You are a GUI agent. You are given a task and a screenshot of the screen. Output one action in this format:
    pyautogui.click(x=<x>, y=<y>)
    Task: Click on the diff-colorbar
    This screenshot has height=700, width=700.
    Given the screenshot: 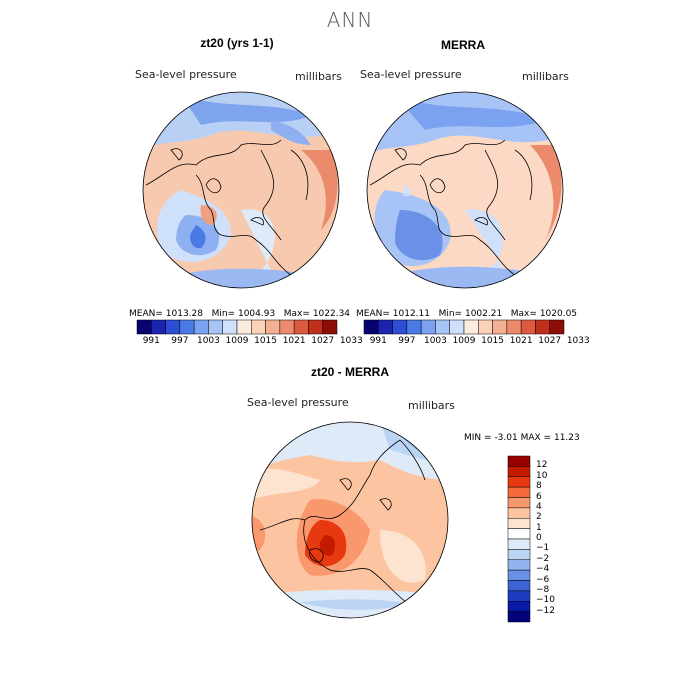 What is the action you would take?
    pyautogui.click(x=519, y=539)
    